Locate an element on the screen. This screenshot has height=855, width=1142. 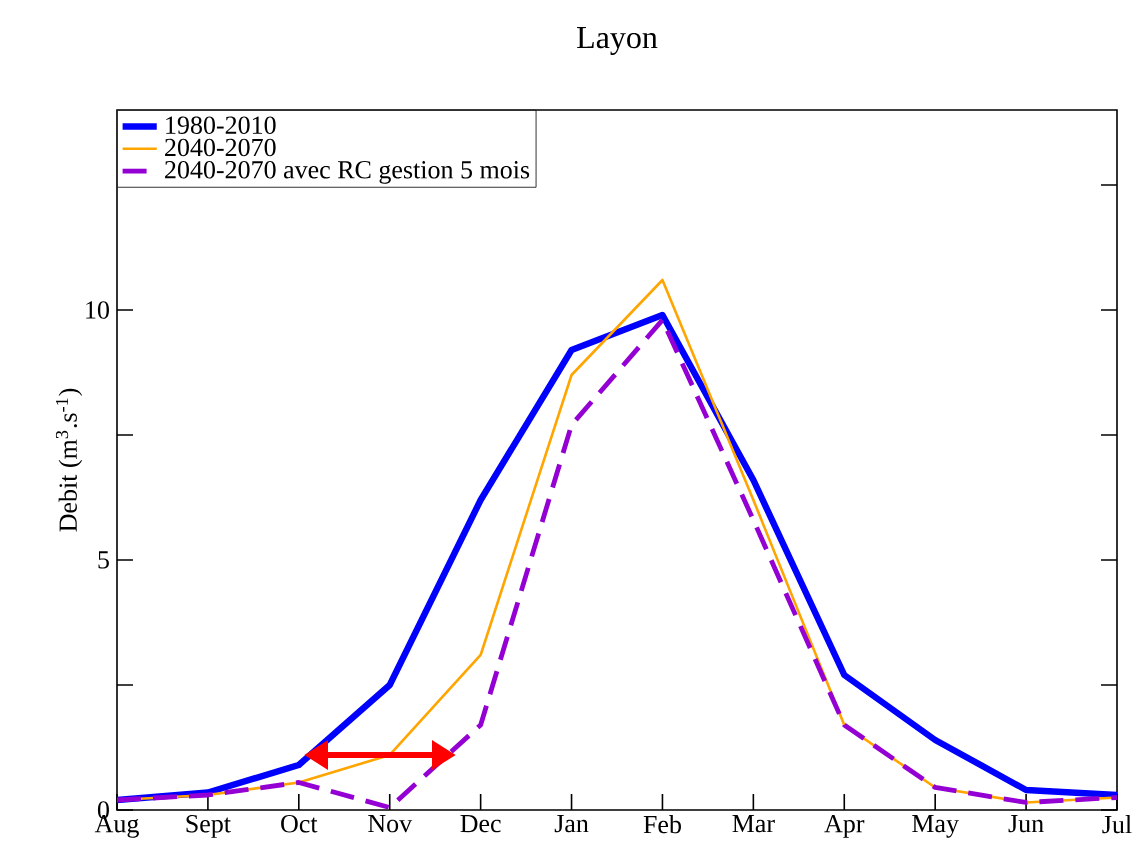
x-tick-label: Nov is located at coordinates (390, 824).